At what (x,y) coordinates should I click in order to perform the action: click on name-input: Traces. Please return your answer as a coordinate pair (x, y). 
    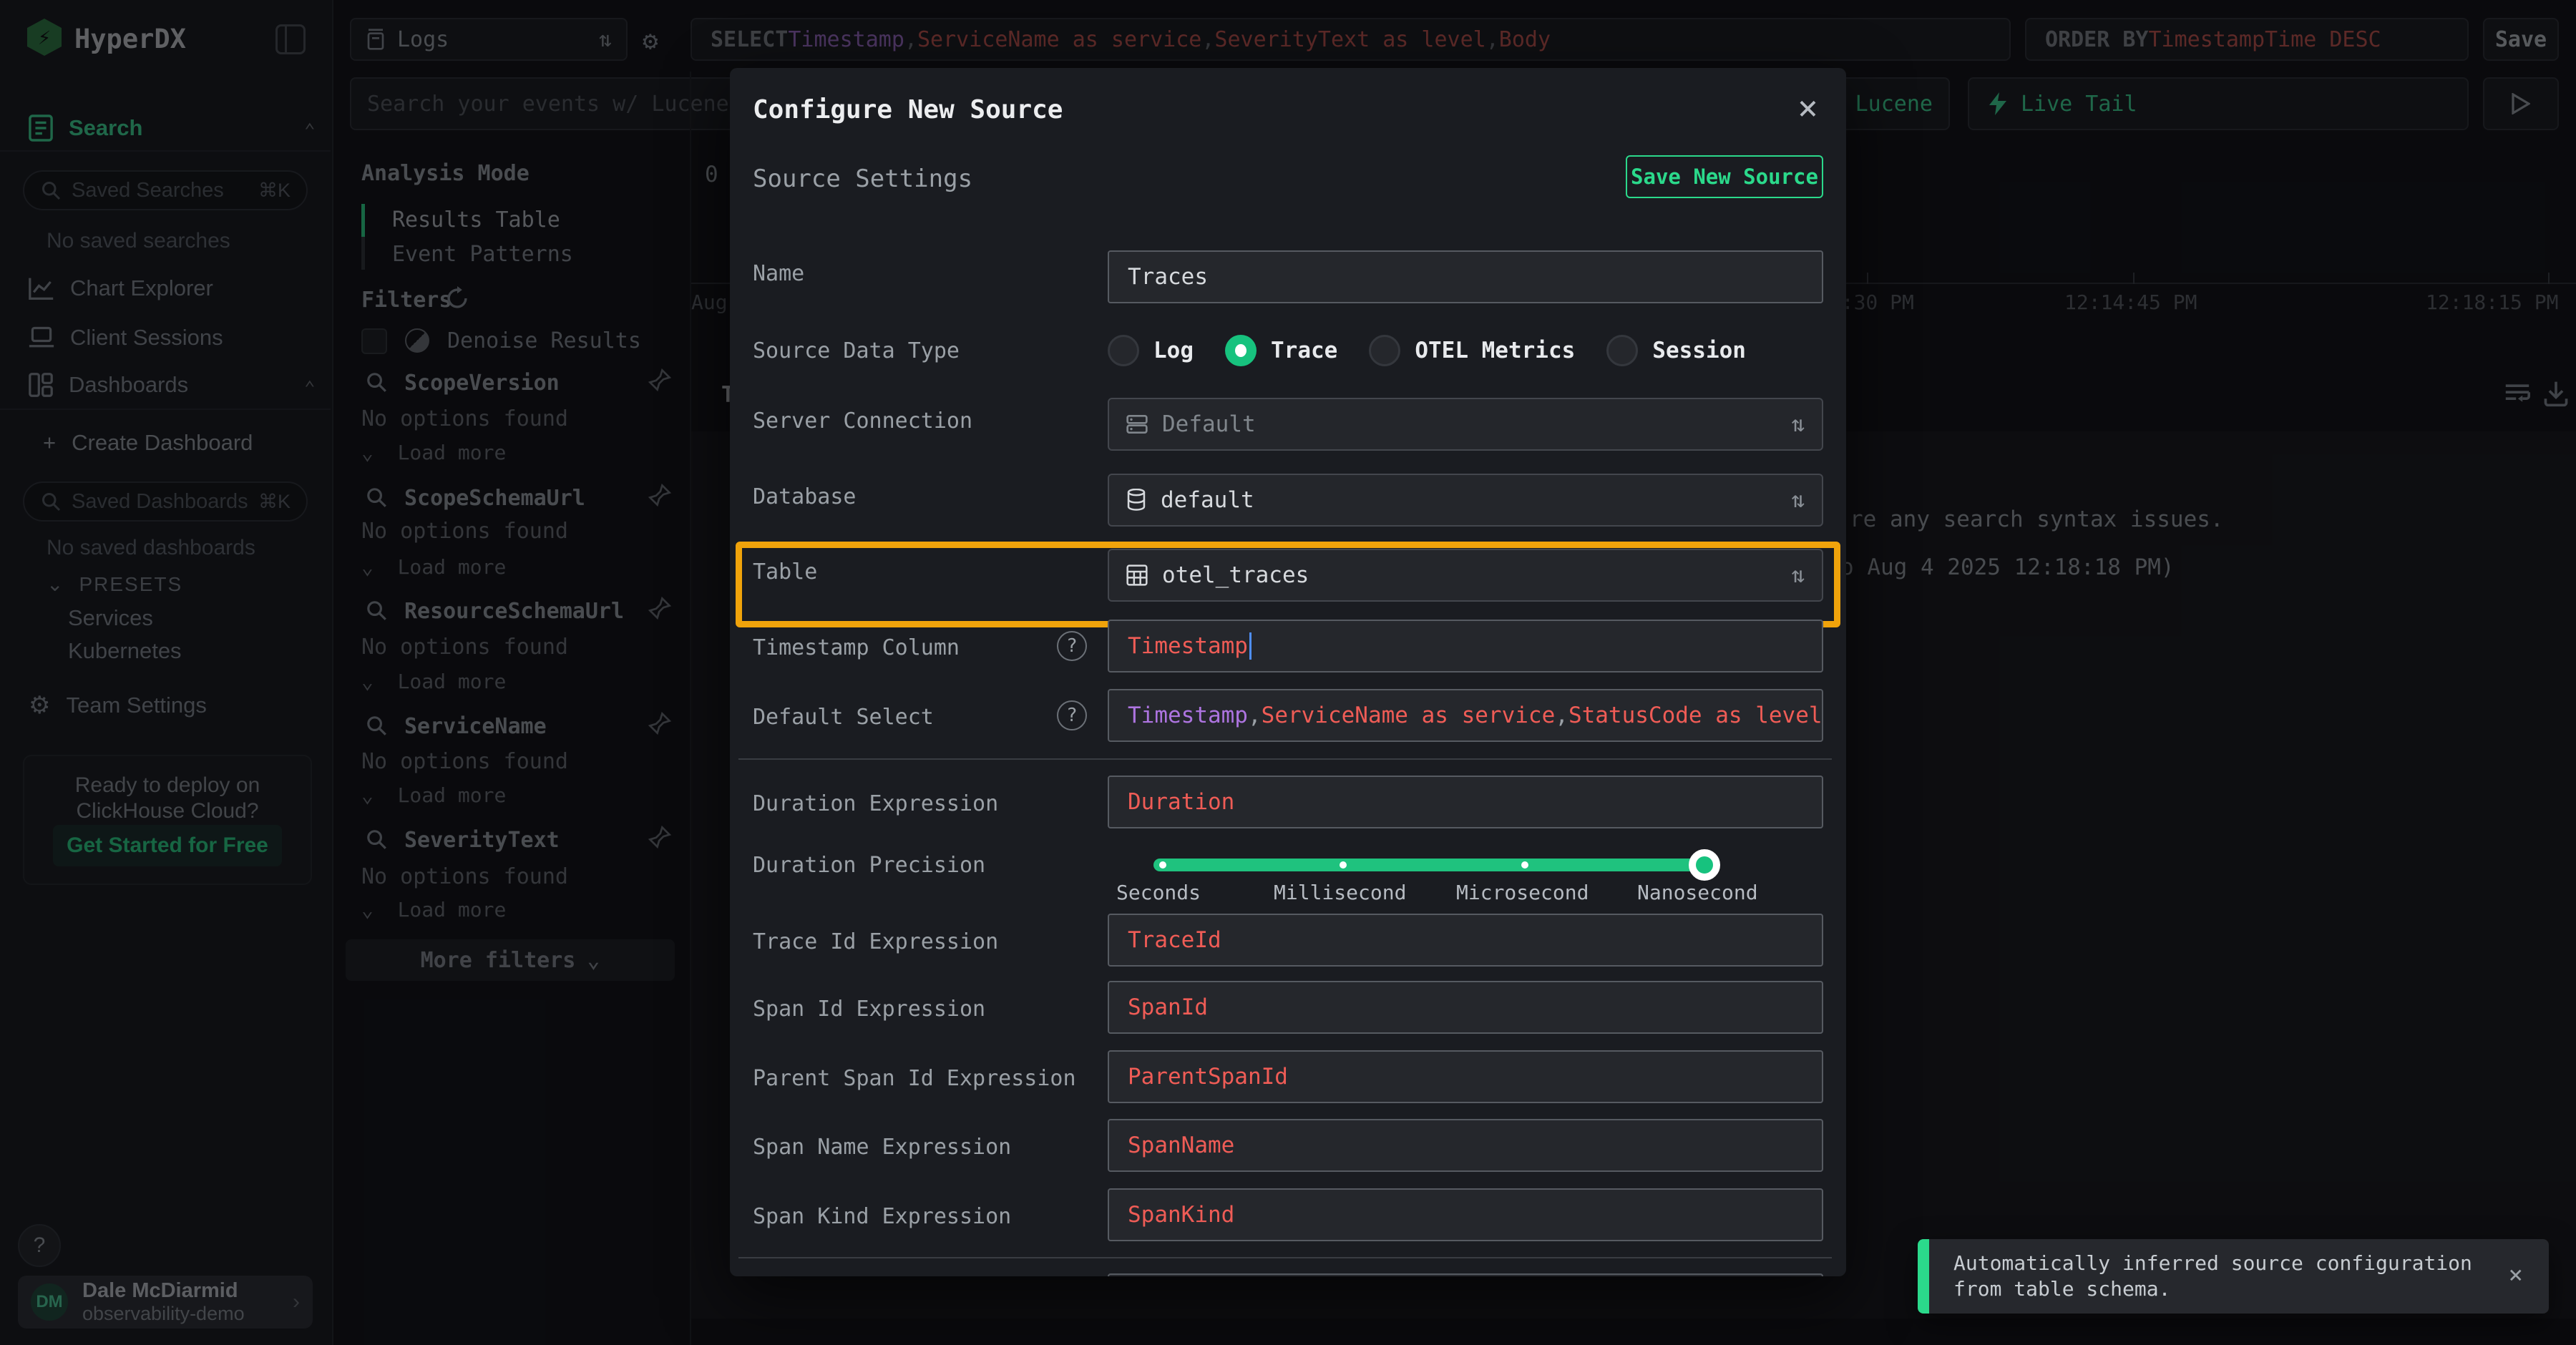
    Looking at the image, I should click on (1465, 277).